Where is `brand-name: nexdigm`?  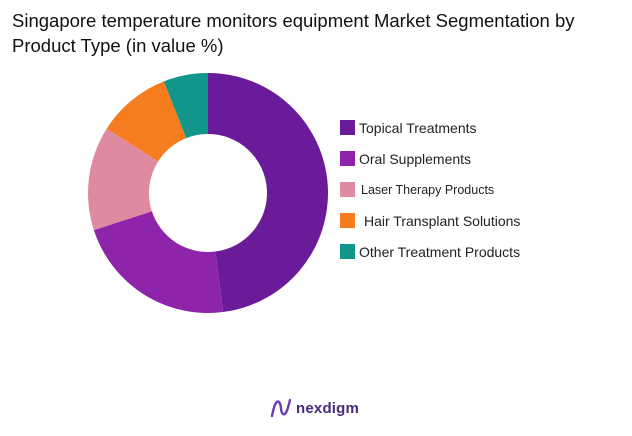 brand-name: nexdigm is located at coordinates (328, 408).